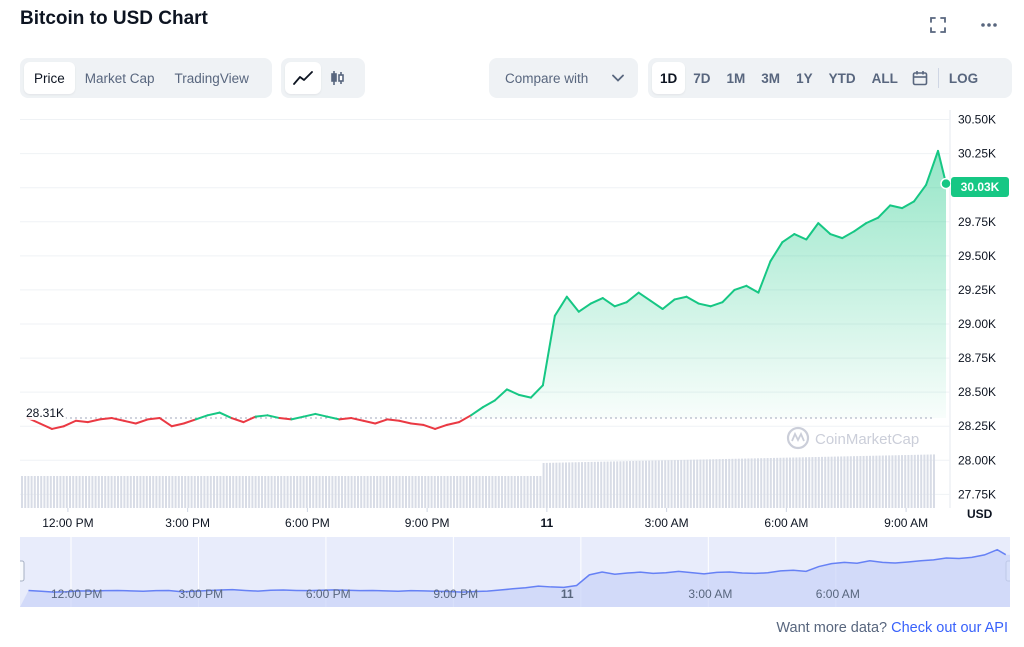  What do you see at coordinates (667, 523) in the screenshot?
I see `x-tick-label: 3:00 AM` at bounding box center [667, 523].